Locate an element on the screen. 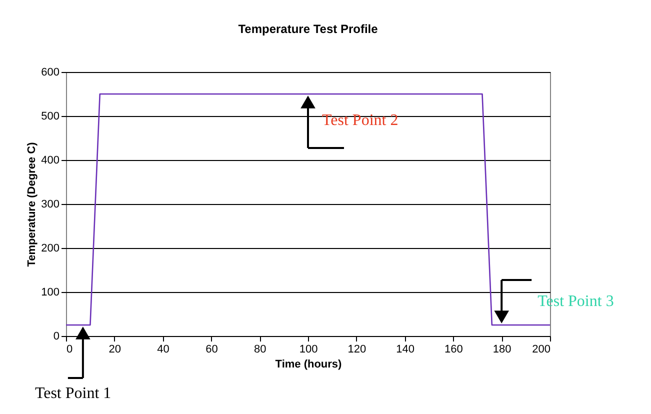 The width and height of the screenshot is (651, 414). x-tick-label: 180 is located at coordinates (502, 350).